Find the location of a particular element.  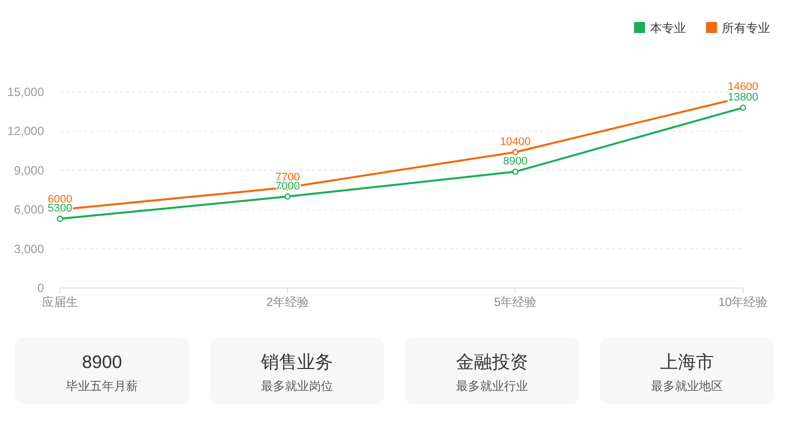

data-label: 14600 is located at coordinates (743, 87).